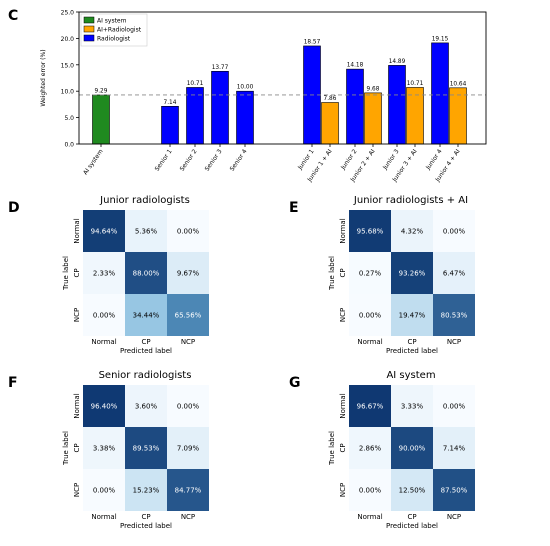 This screenshot has height=546, width=550. Describe the element at coordinates (239, 160) in the screenshot. I see `x-tick-label: Senior 4` at that location.